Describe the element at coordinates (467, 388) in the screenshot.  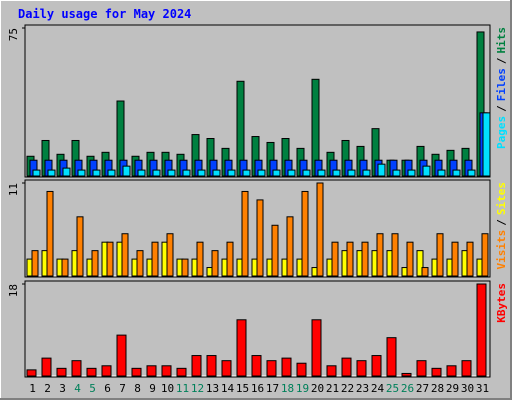
I see `x-tick-label: 30` at that location.